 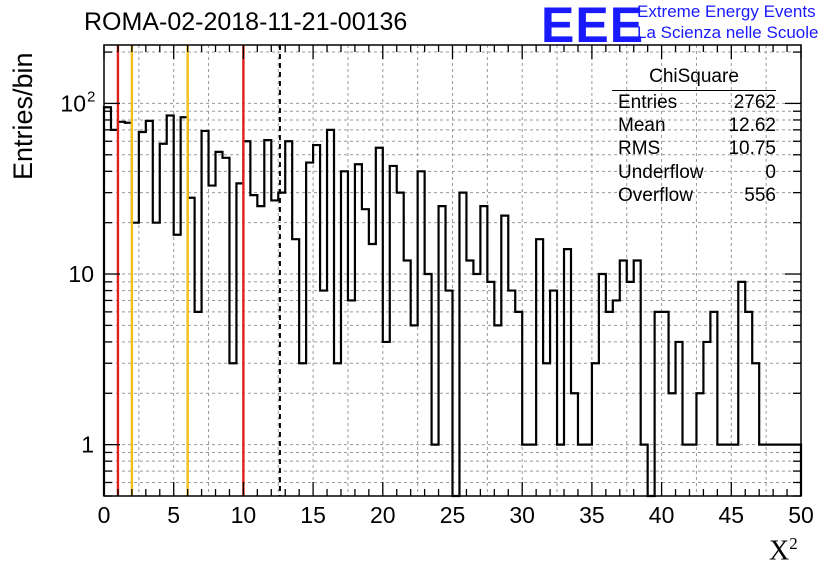 What do you see at coordinates (642, 126) in the screenshot?
I see `stats-label: Mean` at bounding box center [642, 126].